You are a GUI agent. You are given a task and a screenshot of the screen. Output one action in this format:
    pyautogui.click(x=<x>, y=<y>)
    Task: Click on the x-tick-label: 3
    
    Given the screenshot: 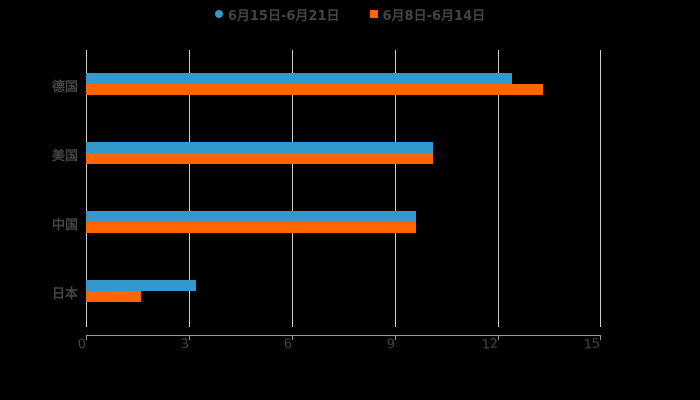 What is the action you would take?
    pyautogui.click(x=185, y=344)
    